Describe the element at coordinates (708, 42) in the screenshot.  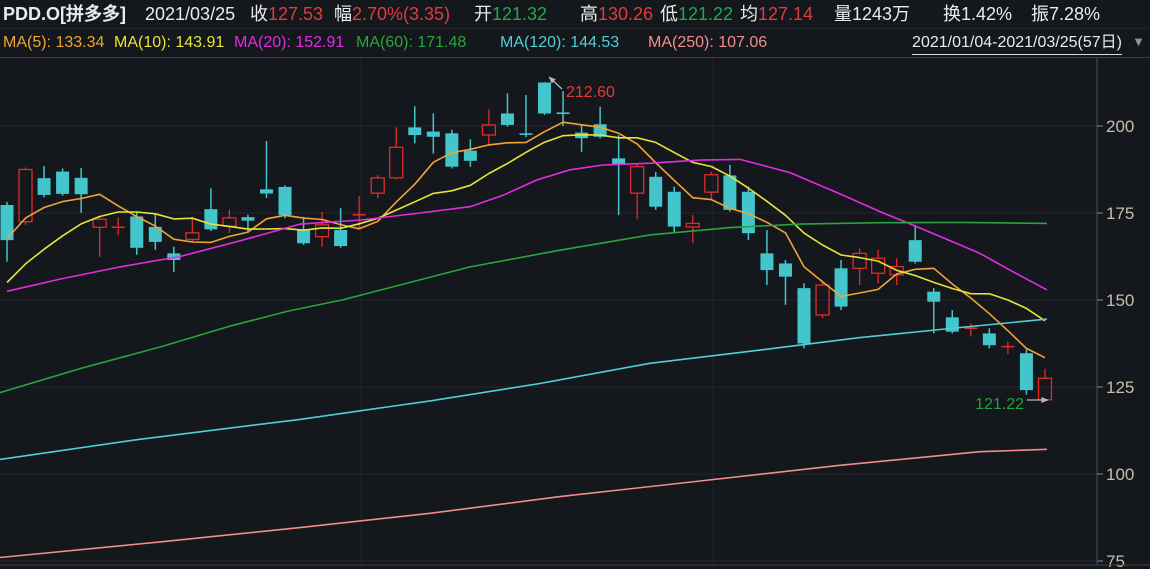
I see `ma250-legend: MA(250): 107.06` at that location.